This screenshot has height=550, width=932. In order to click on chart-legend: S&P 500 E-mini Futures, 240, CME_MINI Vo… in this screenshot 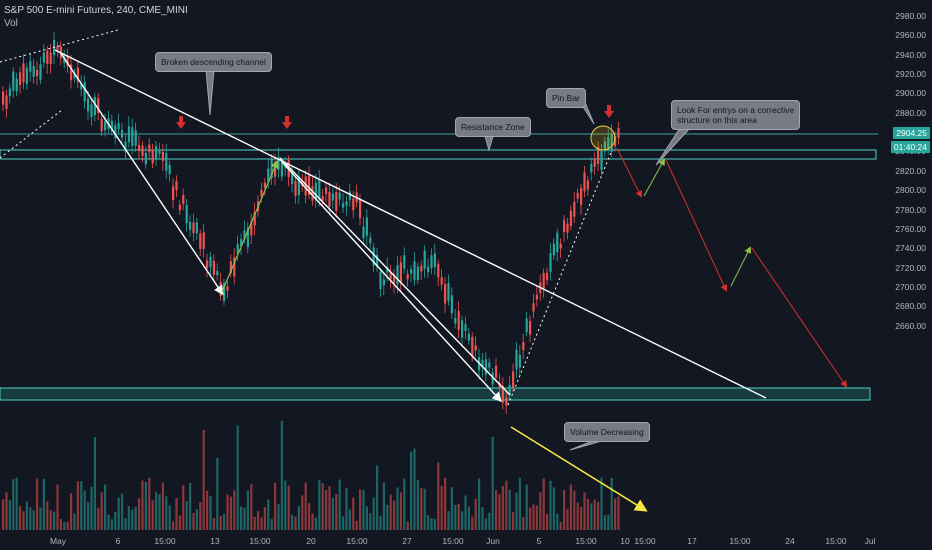, I will do `click(96, 17)`.